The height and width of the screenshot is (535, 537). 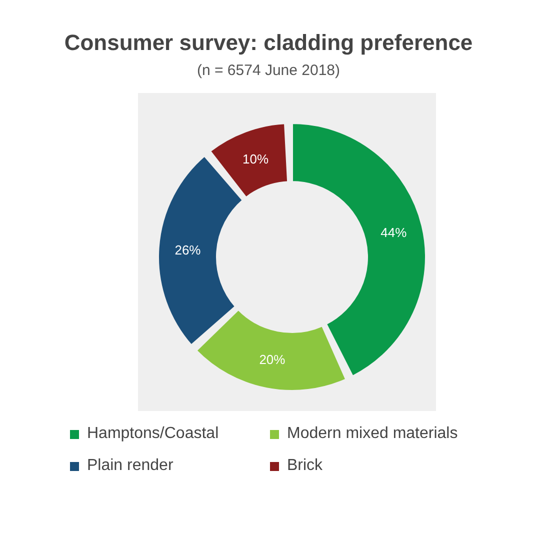 What do you see at coordinates (372, 434) in the screenshot?
I see `legend-label: Modern mixed materials` at bounding box center [372, 434].